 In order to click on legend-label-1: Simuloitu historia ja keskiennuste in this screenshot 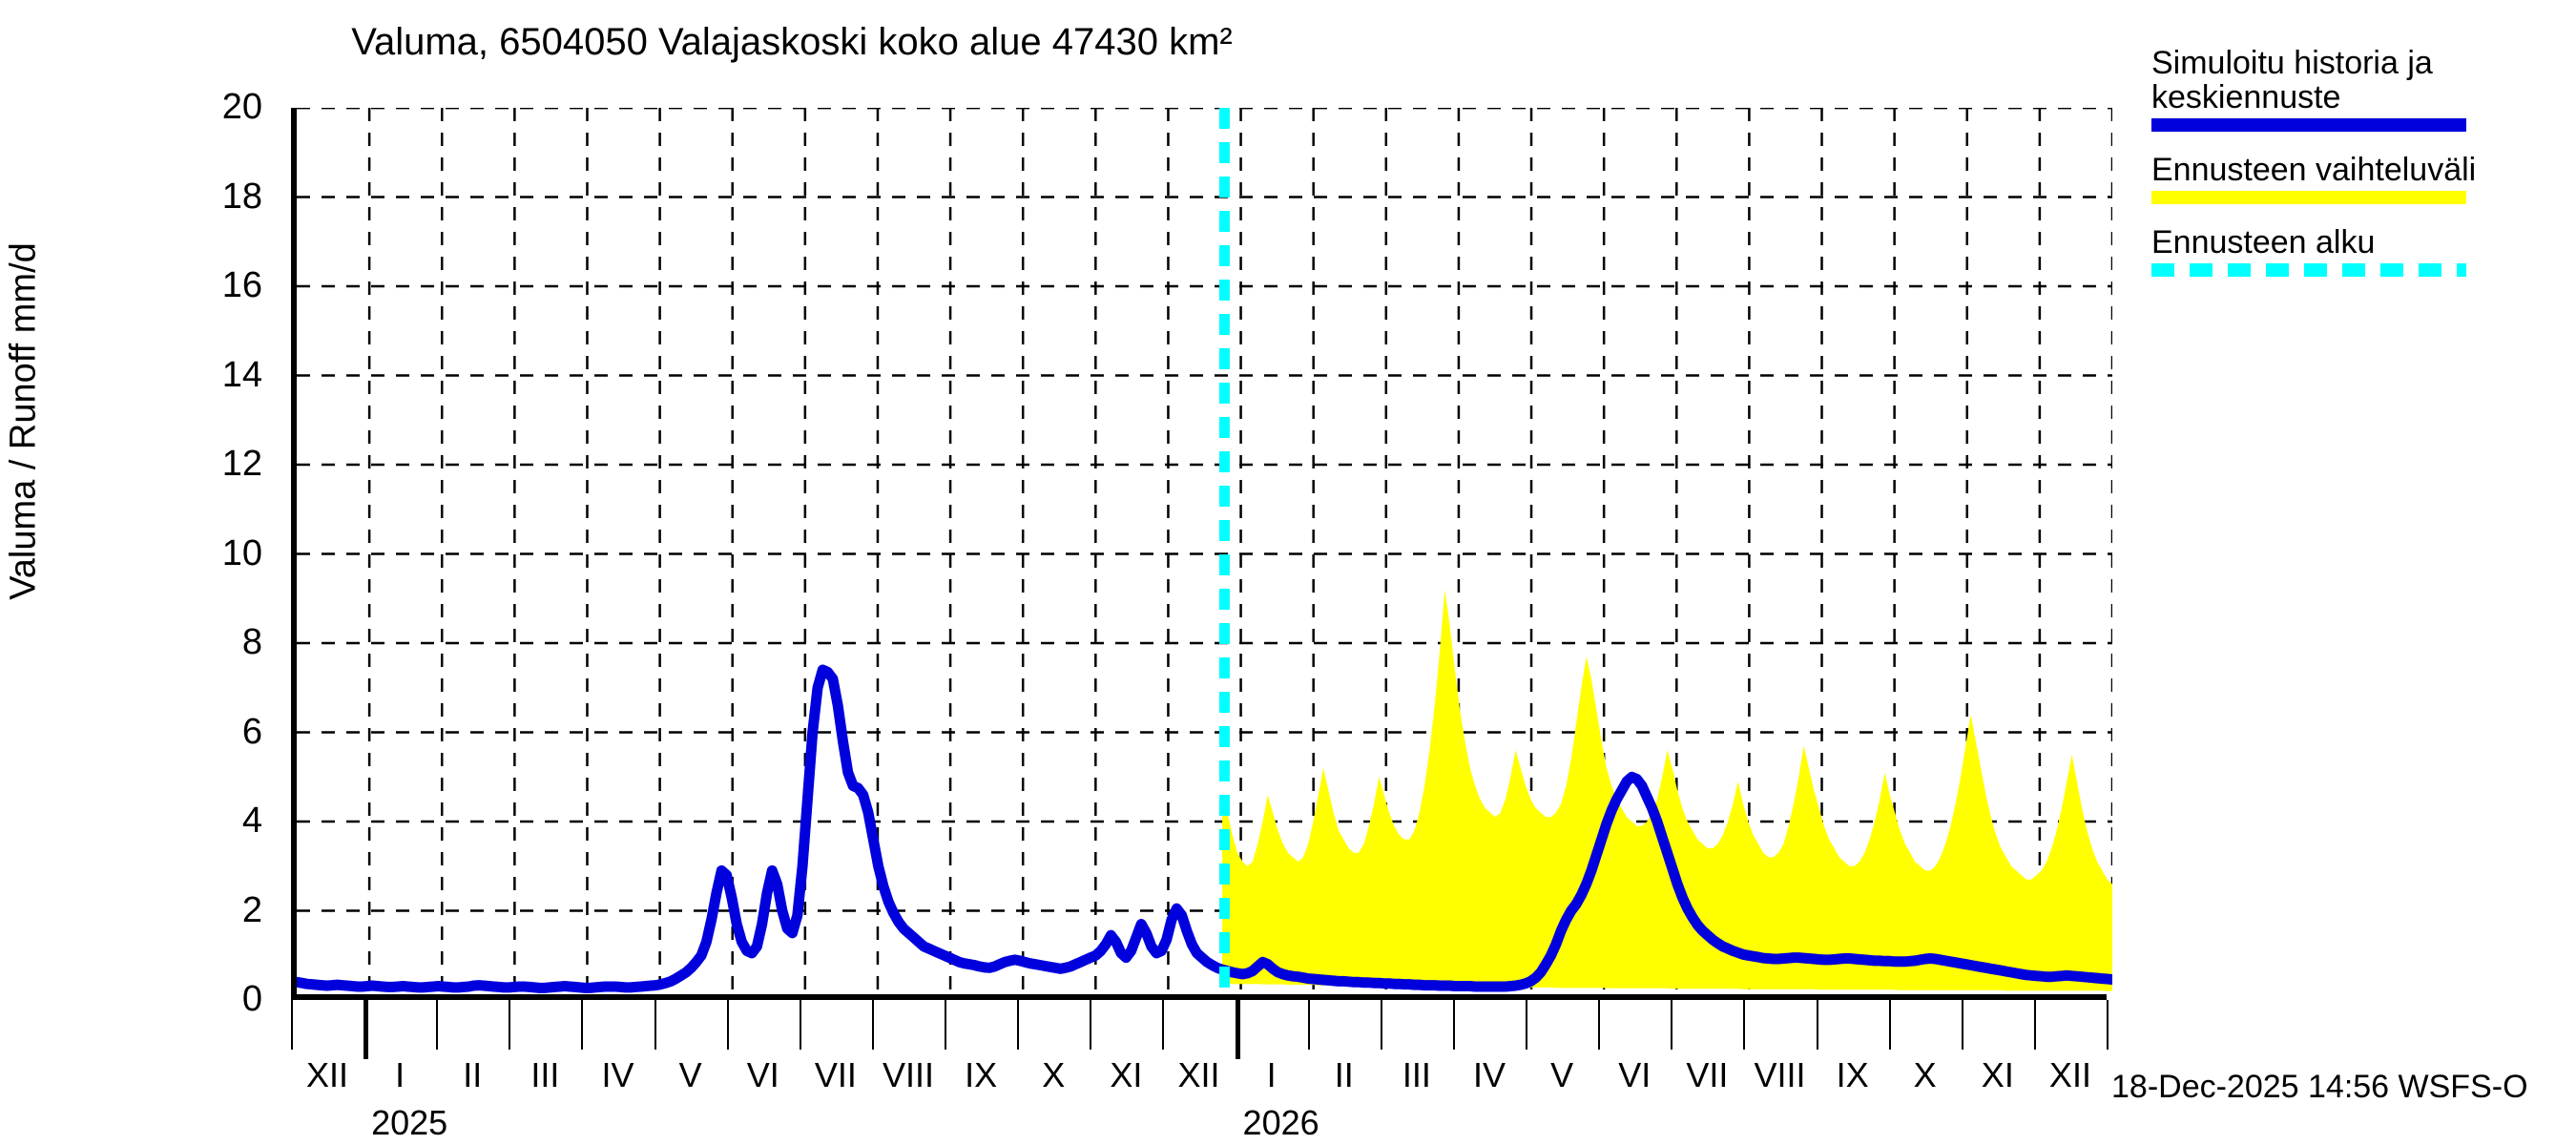, I will do `click(2292, 80)`.